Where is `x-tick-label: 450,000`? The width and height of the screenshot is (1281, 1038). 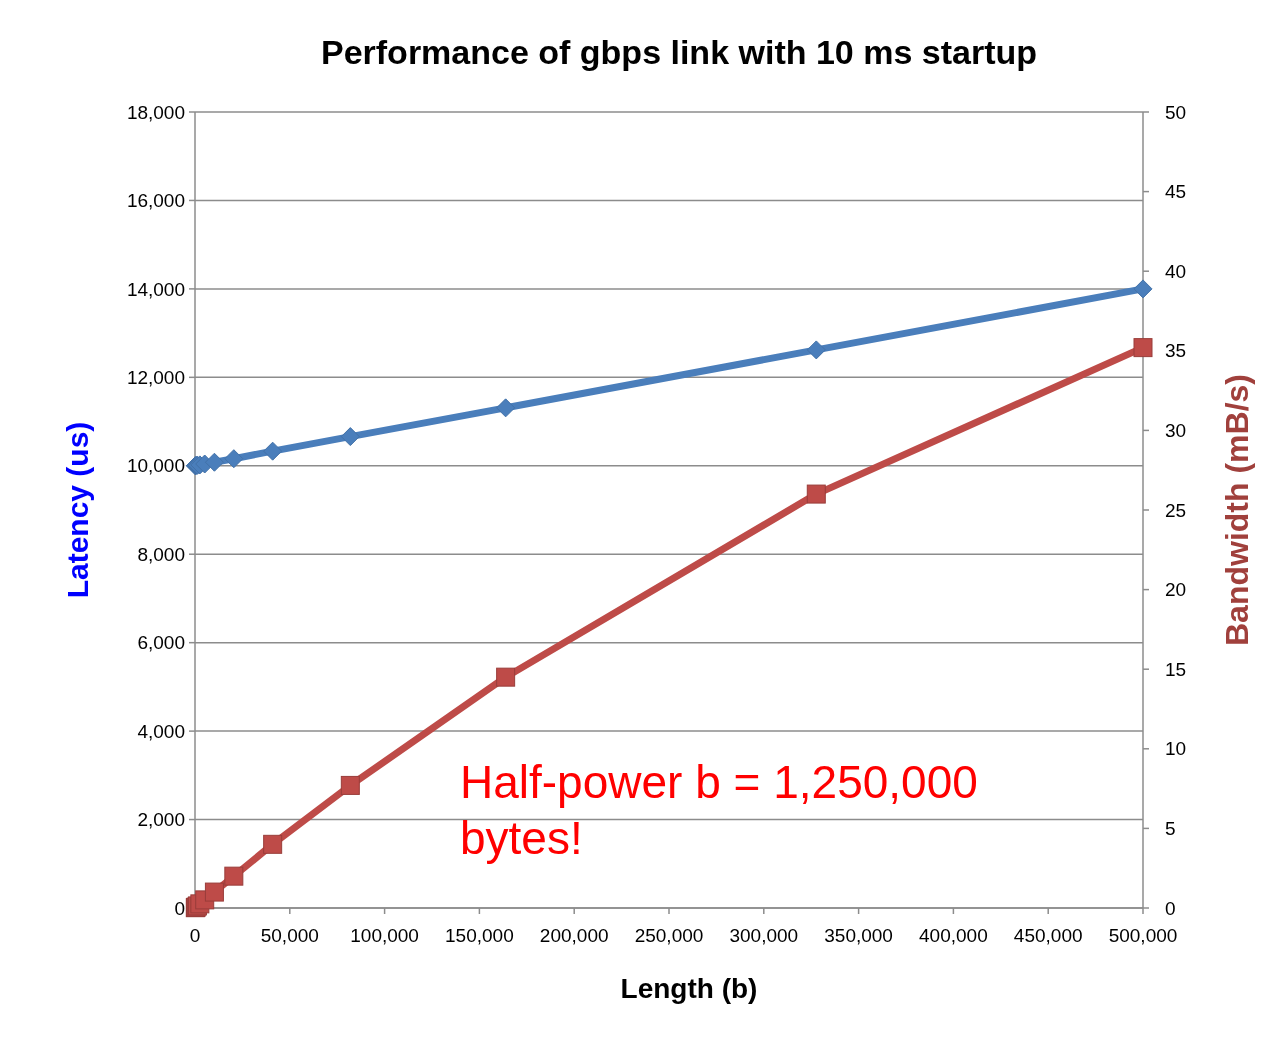 x-tick-label: 450,000 is located at coordinates (1048, 935).